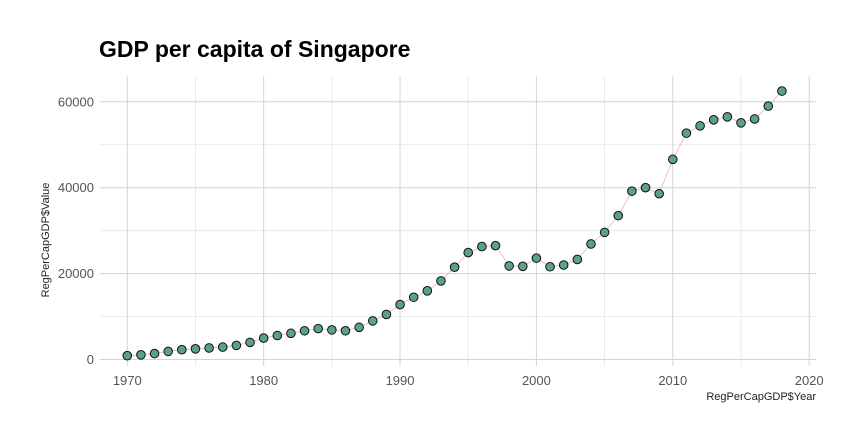 This screenshot has height=442, width=856. What do you see at coordinates (400, 380) in the screenshot?
I see `x-tick-label: 1990` at bounding box center [400, 380].